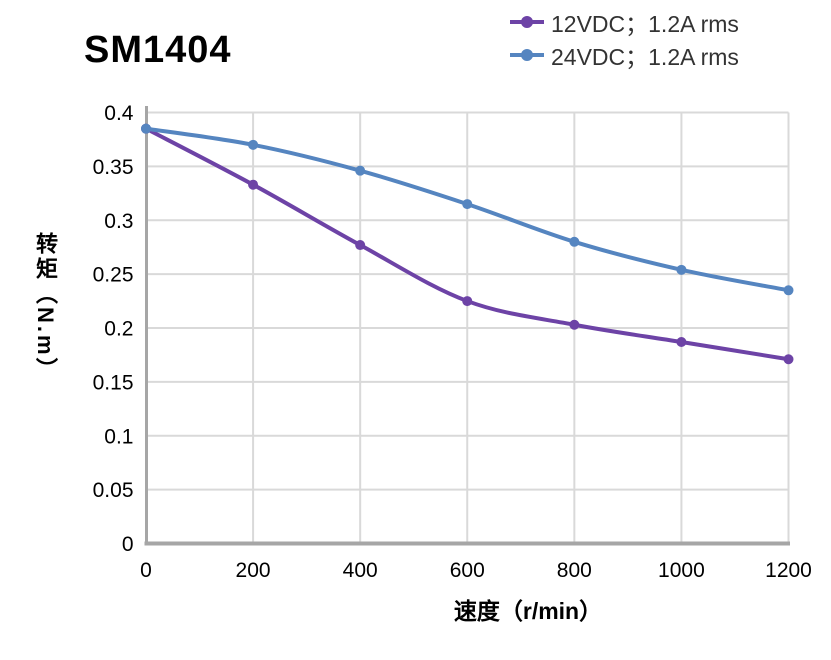  I want to click on y-tick-label: 0.05, so click(113, 490).